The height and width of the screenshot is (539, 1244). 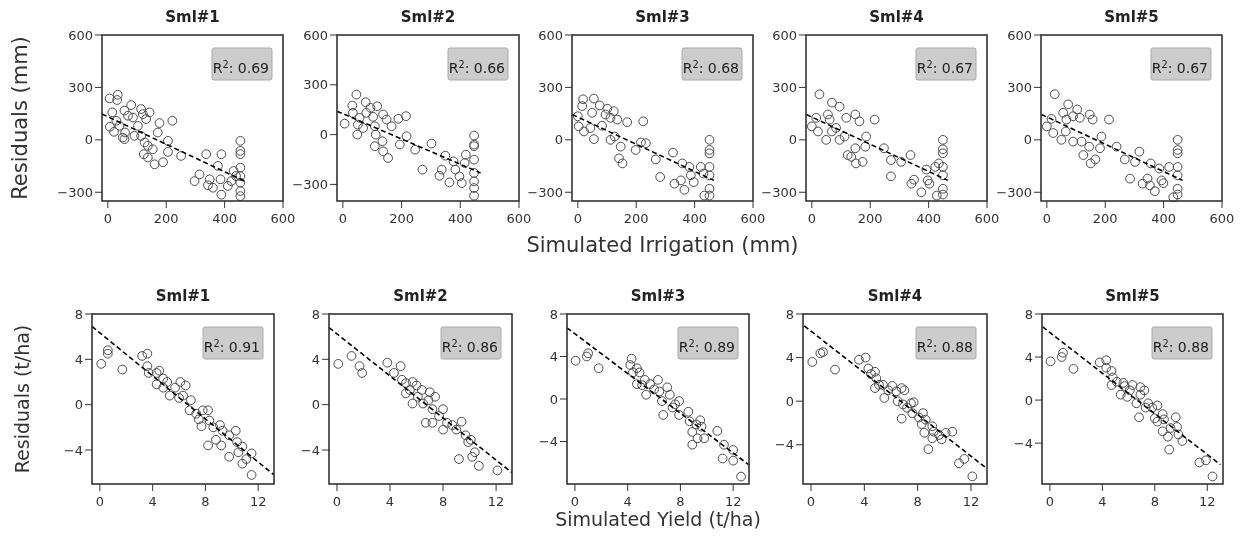 I want to click on y-axis-title: Residuals (mm), so click(x=20, y=118).